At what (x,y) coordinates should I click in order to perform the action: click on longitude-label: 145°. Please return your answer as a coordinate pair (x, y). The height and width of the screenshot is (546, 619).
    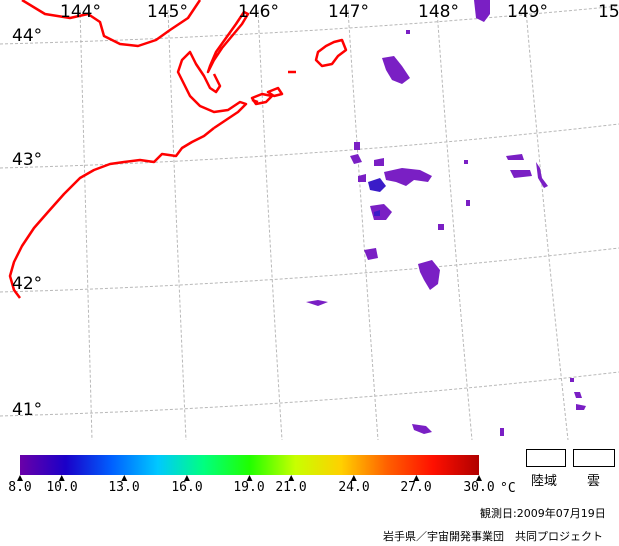
    Looking at the image, I should click on (167, 12).